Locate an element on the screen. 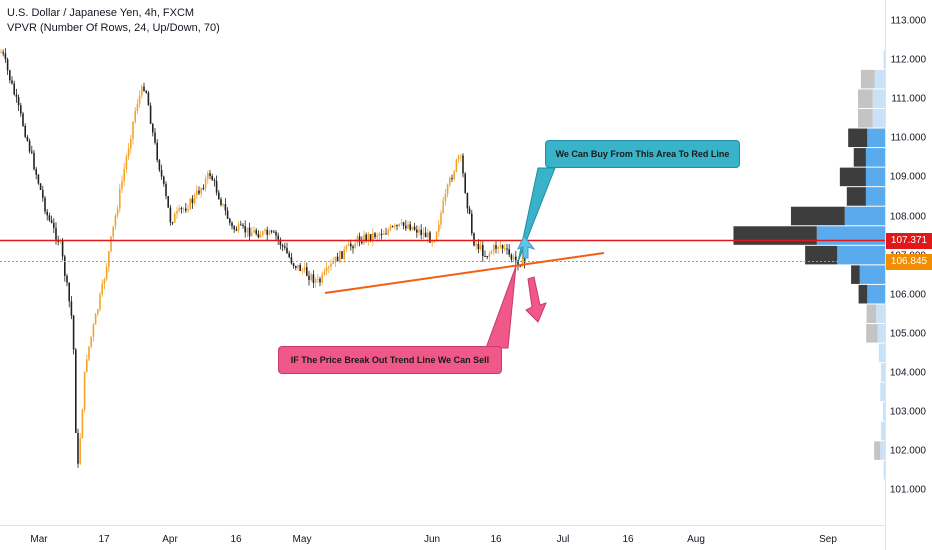 This screenshot has width=932, height=550. price-tick: 111.000 is located at coordinates (908, 99).